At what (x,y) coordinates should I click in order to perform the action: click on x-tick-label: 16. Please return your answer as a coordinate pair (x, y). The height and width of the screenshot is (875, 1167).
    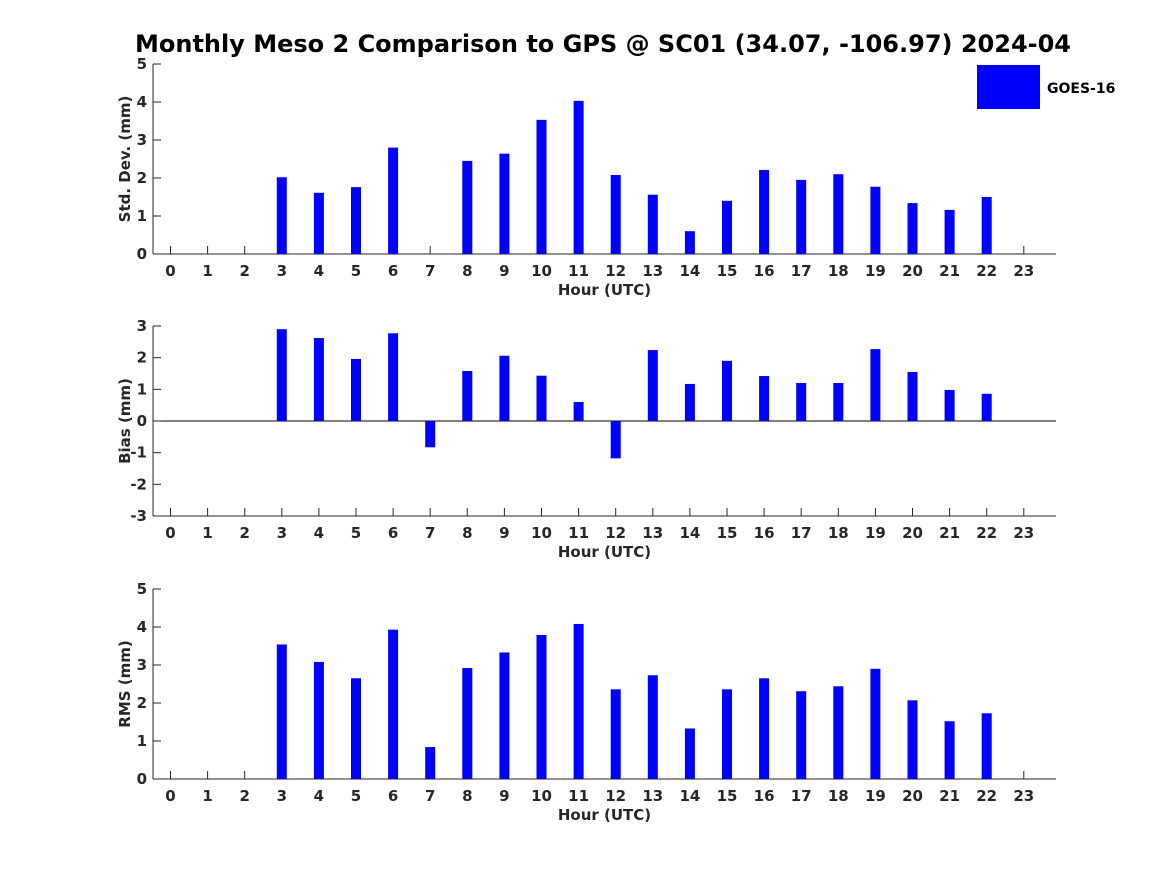
    Looking at the image, I should click on (764, 533).